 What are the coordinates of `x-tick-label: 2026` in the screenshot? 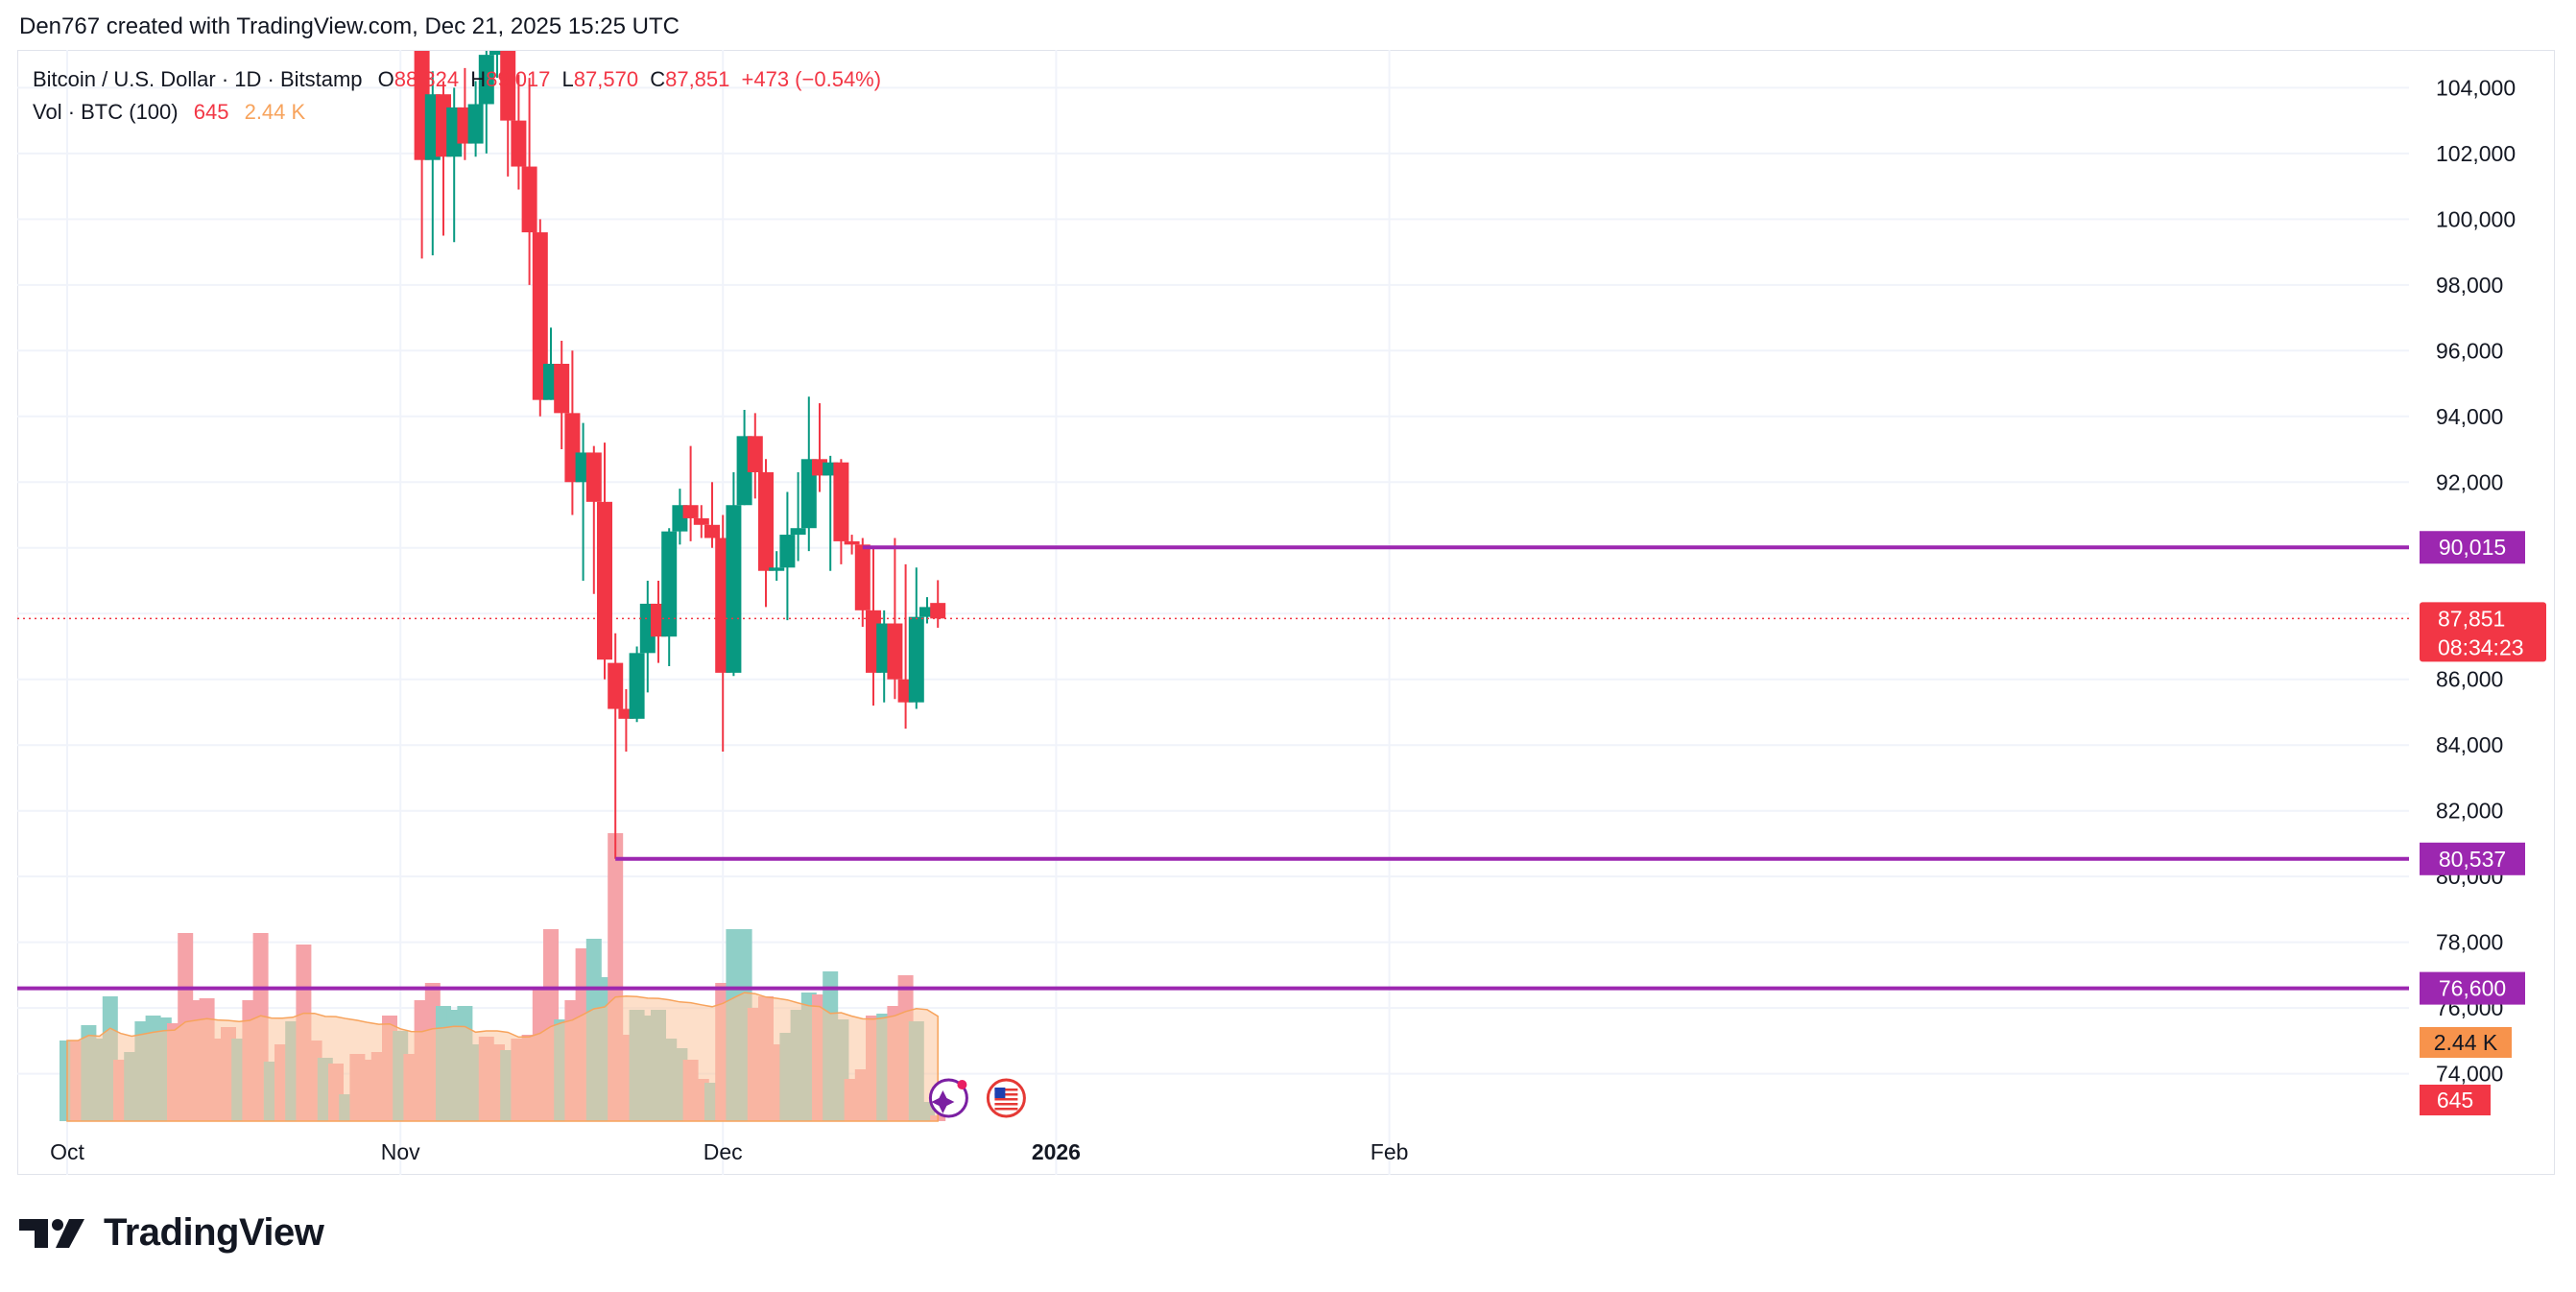 It's located at (1056, 1151).